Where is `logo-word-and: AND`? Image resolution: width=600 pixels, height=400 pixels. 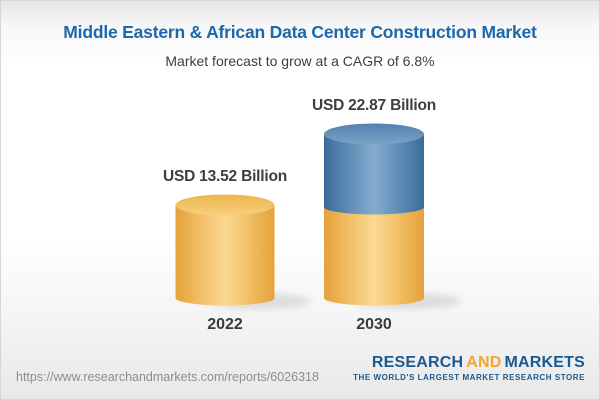
logo-word-and: AND is located at coordinates (484, 362).